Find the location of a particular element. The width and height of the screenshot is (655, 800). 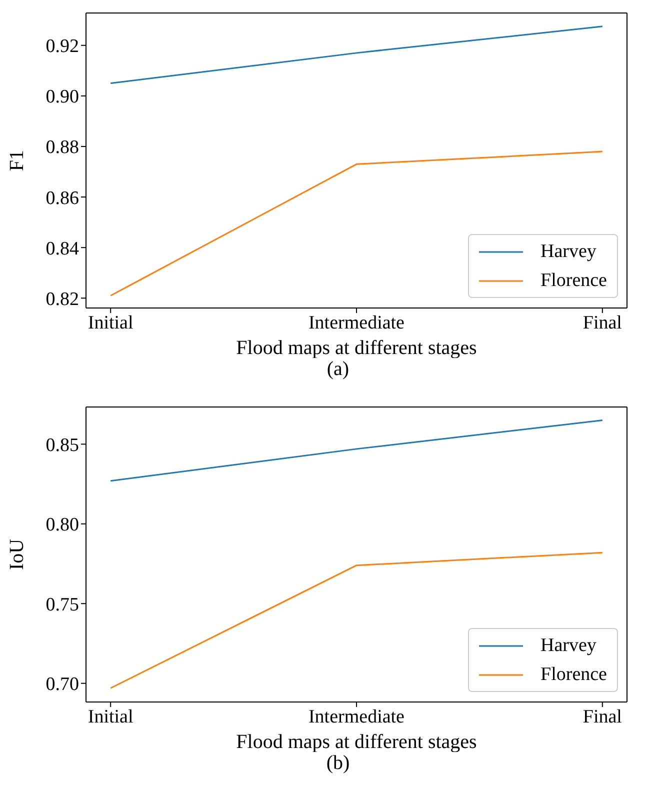

y-axis-title: IoU is located at coordinates (17, 554).